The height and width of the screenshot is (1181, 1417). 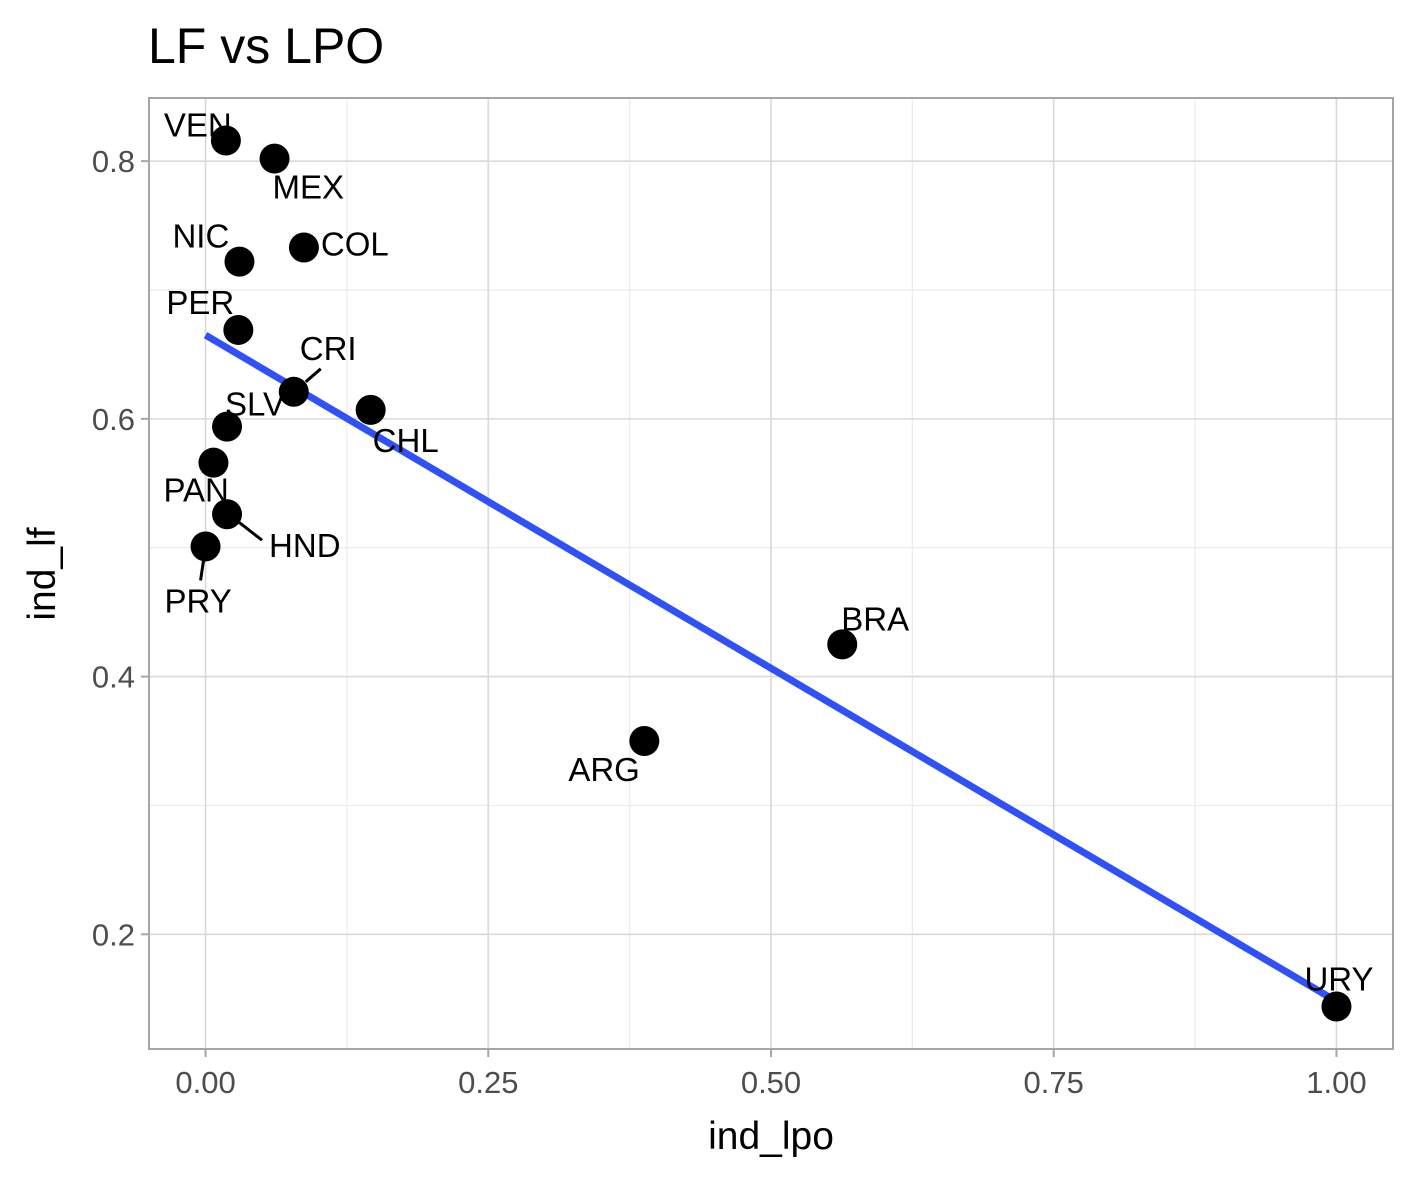 What do you see at coordinates (370, 409) in the screenshot?
I see `point-chl` at bounding box center [370, 409].